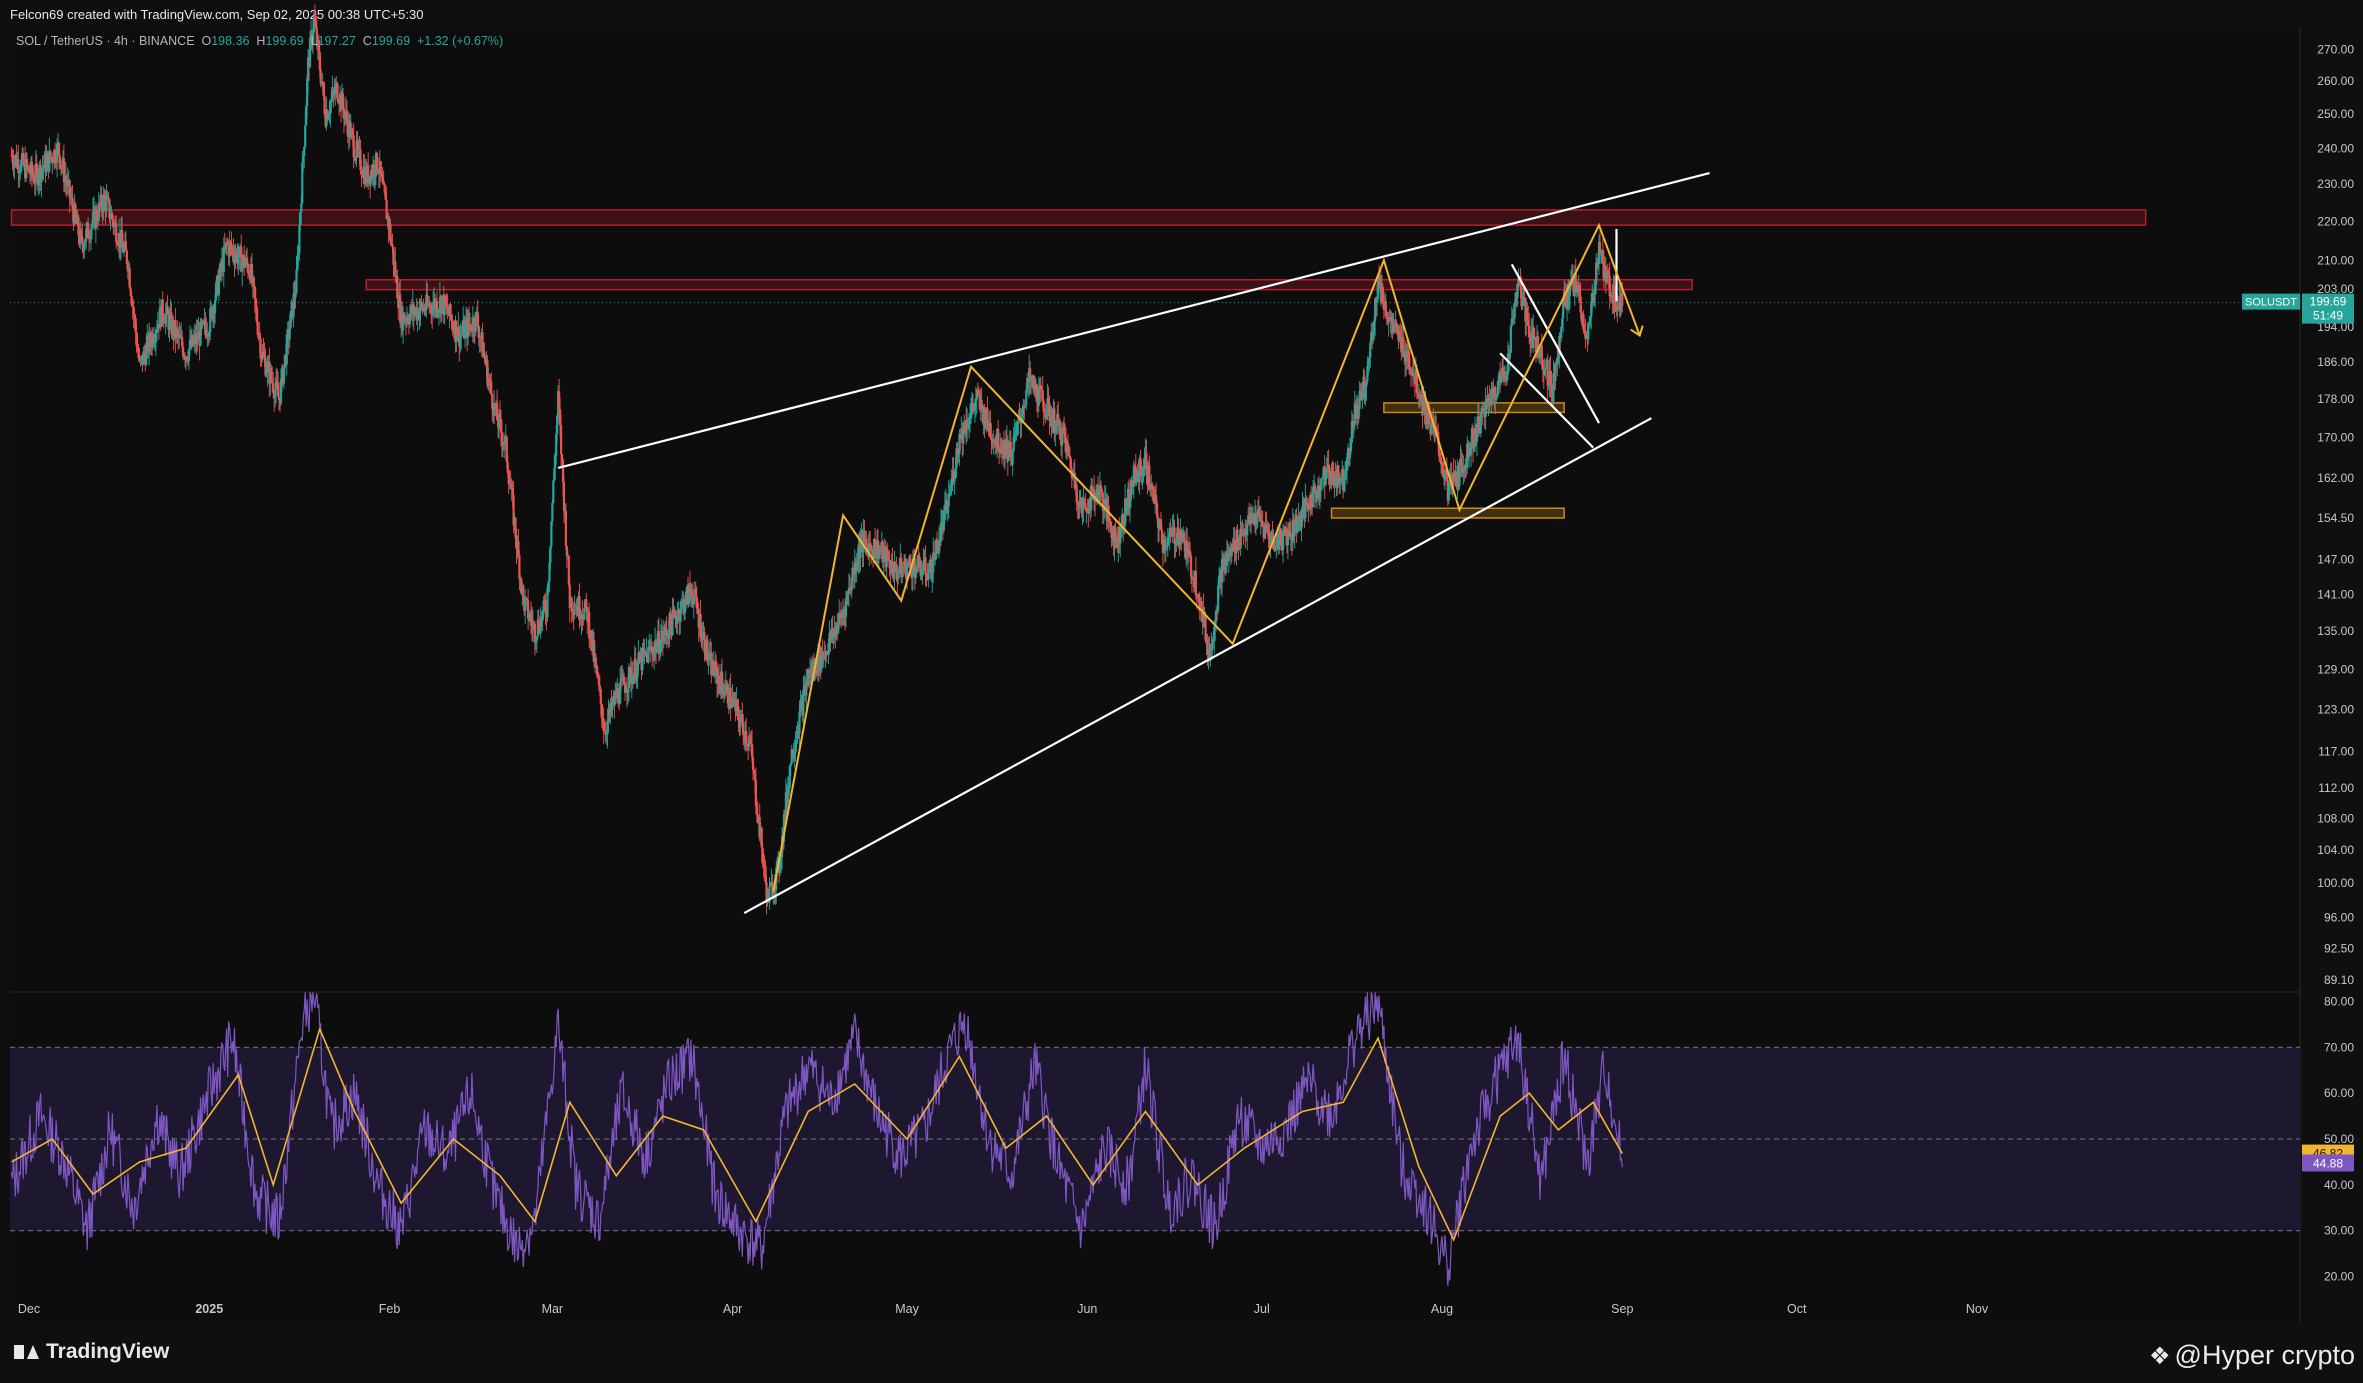  What do you see at coordinates (2339, 949) in the screenshot?
I see `price-tick-label: 92.50` at bounding box center [2339, 949].